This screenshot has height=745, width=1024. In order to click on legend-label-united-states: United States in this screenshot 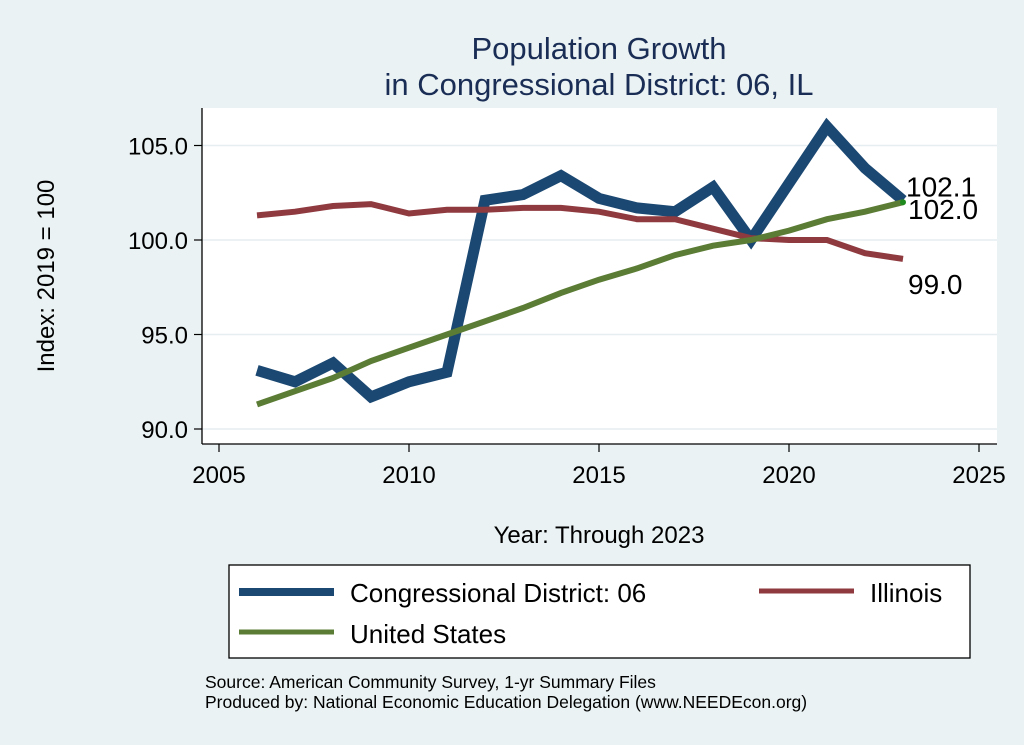, I will do `click(428, 634)`.